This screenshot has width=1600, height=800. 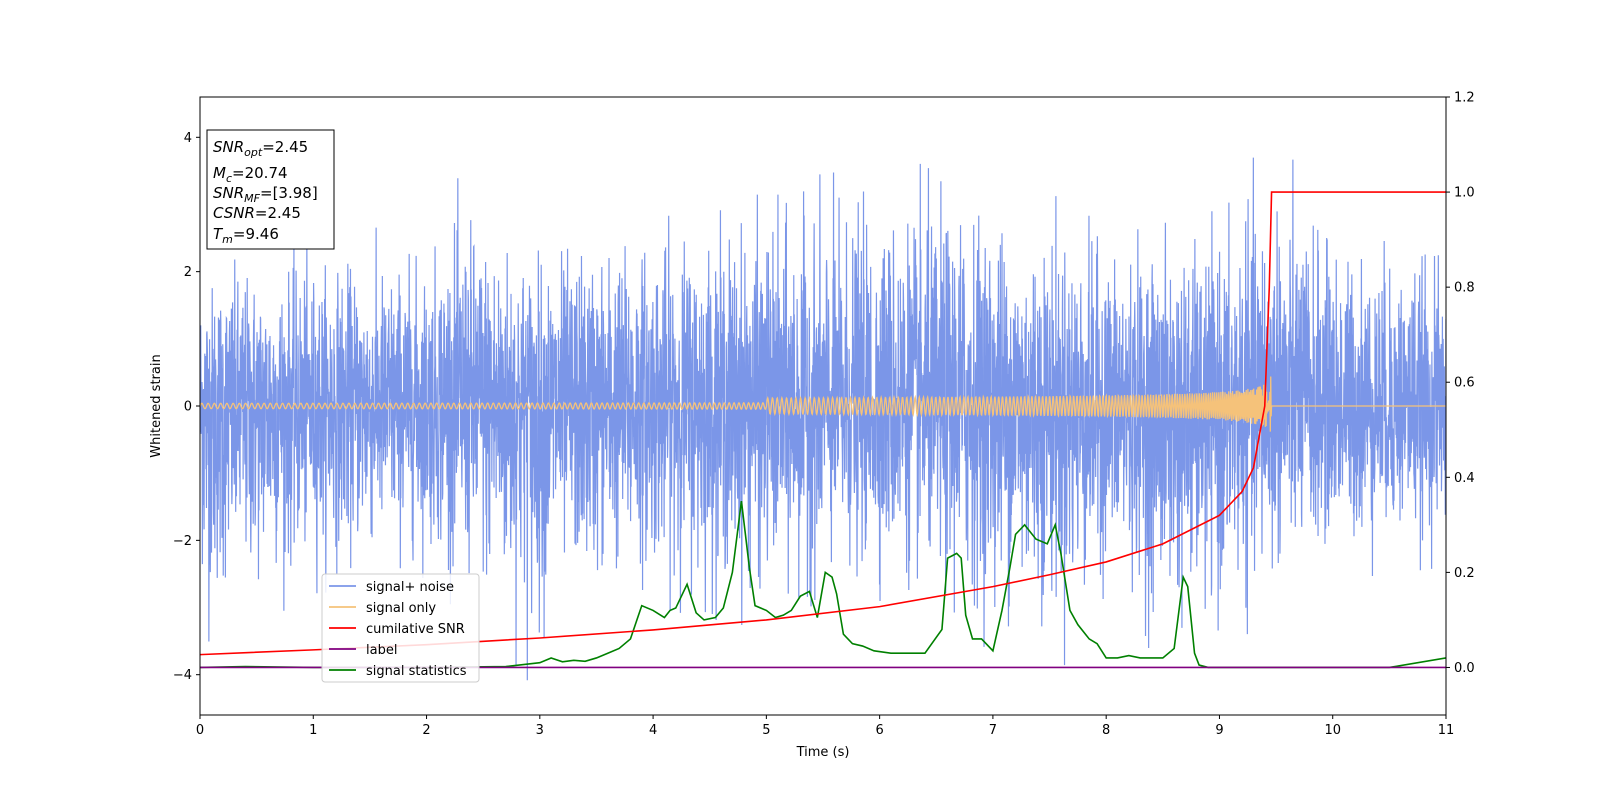 I want to click on y2-tick-label: 0.0, so click(x=1464, y=668).